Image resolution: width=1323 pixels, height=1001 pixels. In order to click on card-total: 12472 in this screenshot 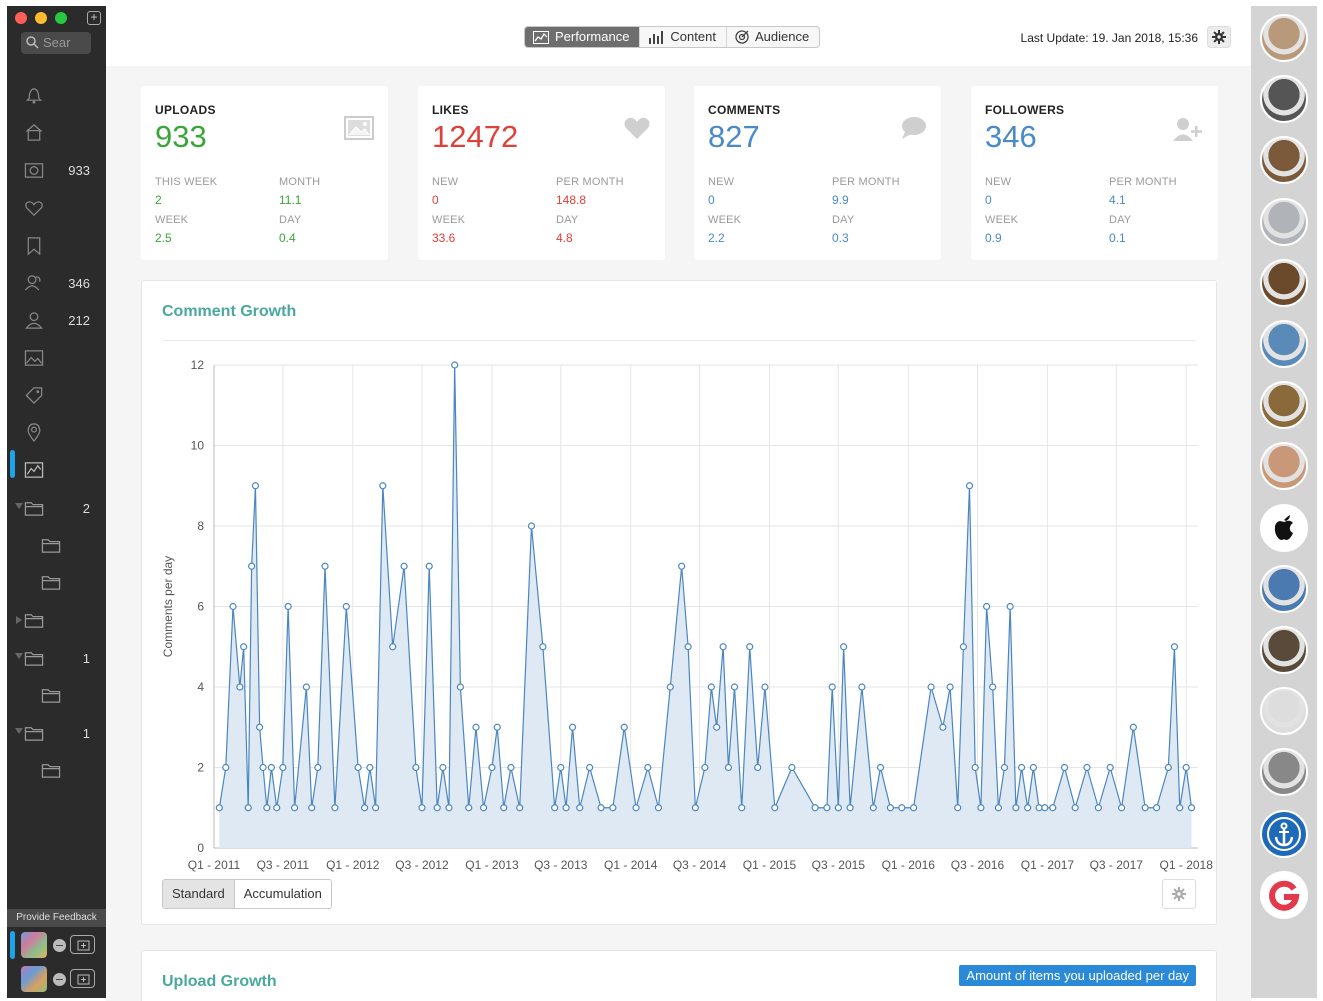, I will do `click(475, 136)`.